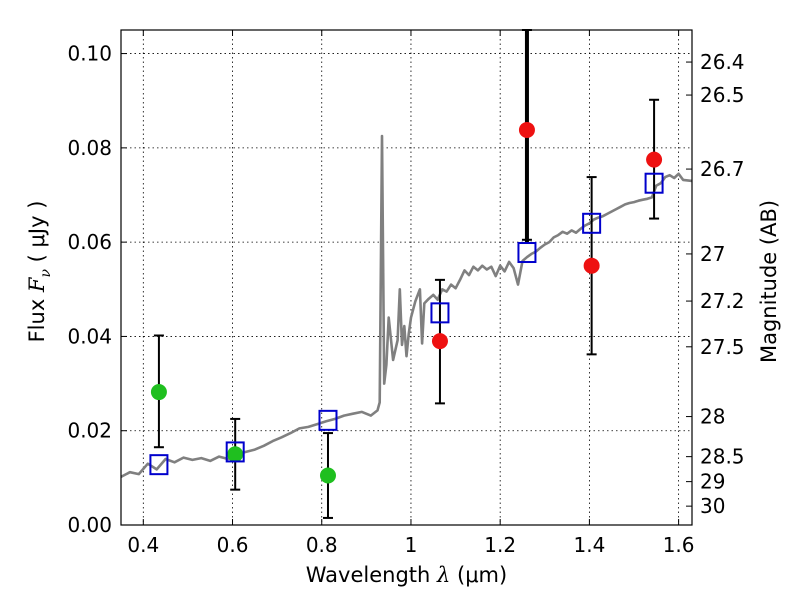  I want to click on magnitude-tick-label-0: 26.4, so click(722, 62).